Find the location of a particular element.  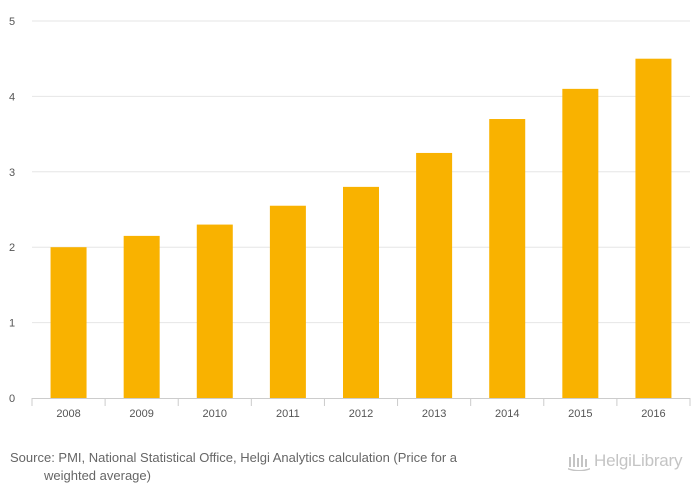

bar-2014 is located at coordinates (507, 259).